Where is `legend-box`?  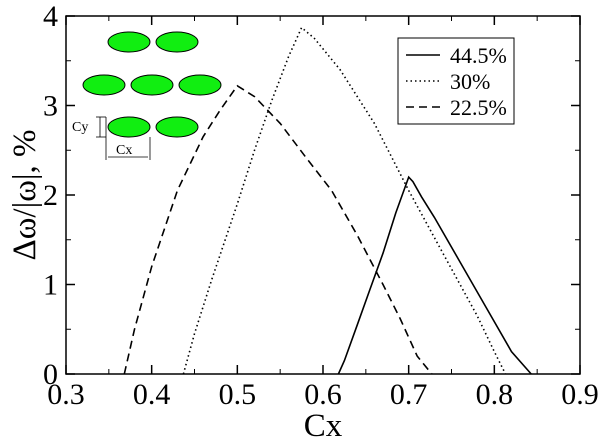 legend-box is located at coordinates (456, 81).